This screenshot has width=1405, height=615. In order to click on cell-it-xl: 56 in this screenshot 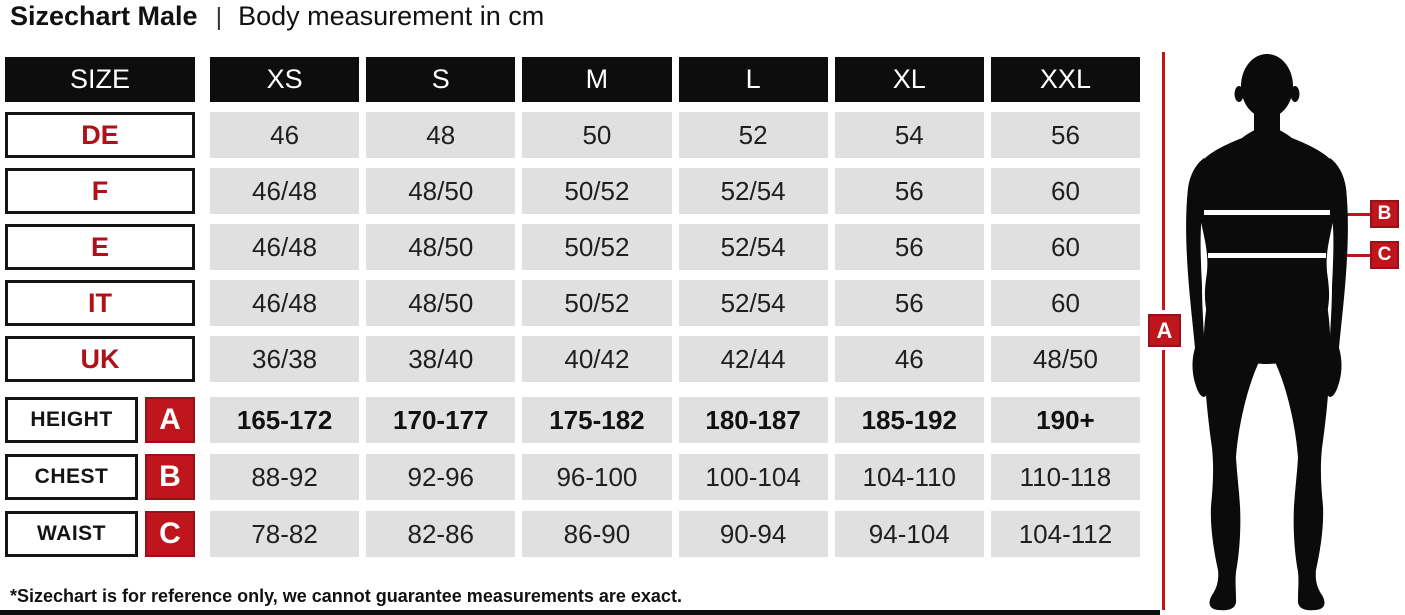, I will do `click(909, 303)`.